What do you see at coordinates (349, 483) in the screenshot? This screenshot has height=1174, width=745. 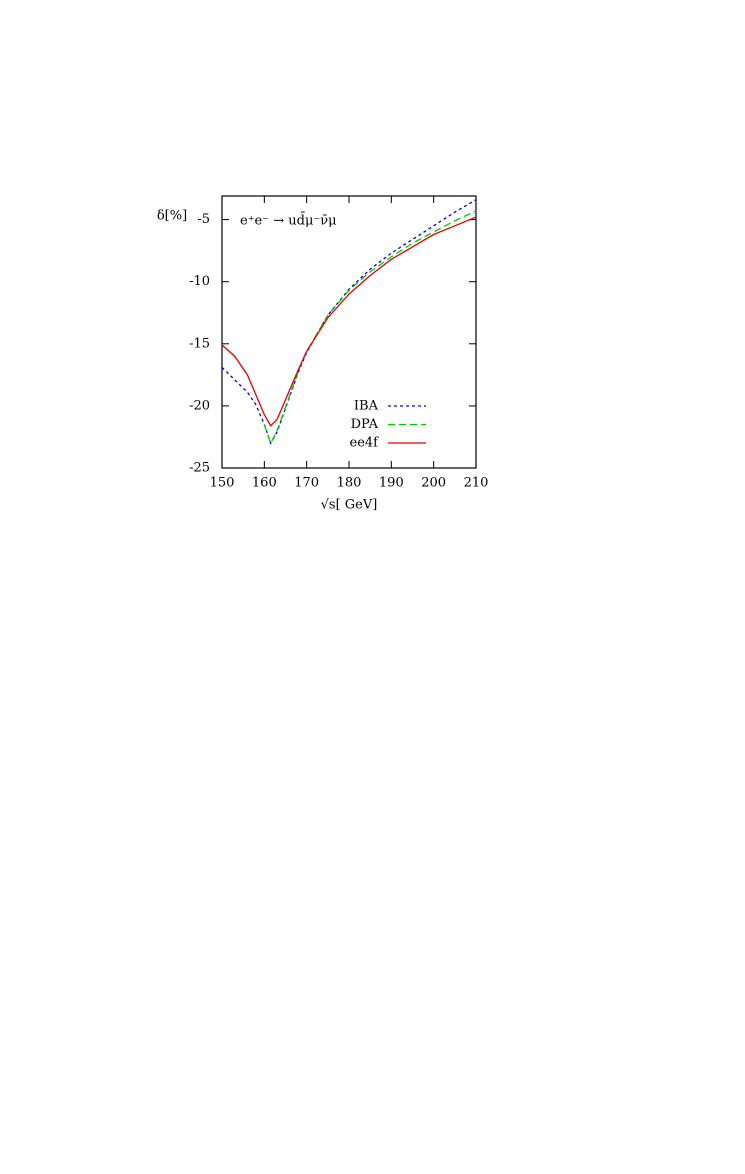 I see `x-tick-label: 180` at bounding box center [349, 483].